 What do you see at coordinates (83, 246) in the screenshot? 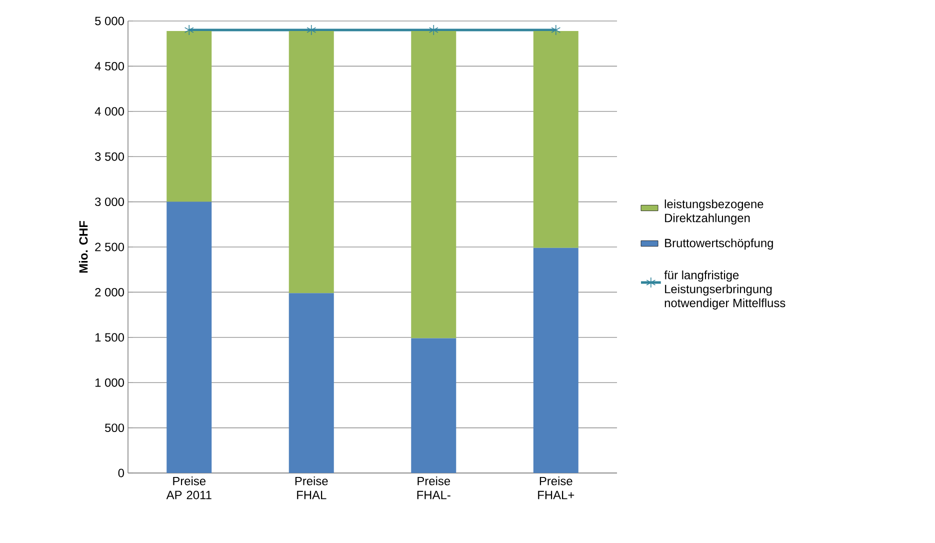
I see `y-axis-title: Mio. CHF` at bounding box center [83, 246].